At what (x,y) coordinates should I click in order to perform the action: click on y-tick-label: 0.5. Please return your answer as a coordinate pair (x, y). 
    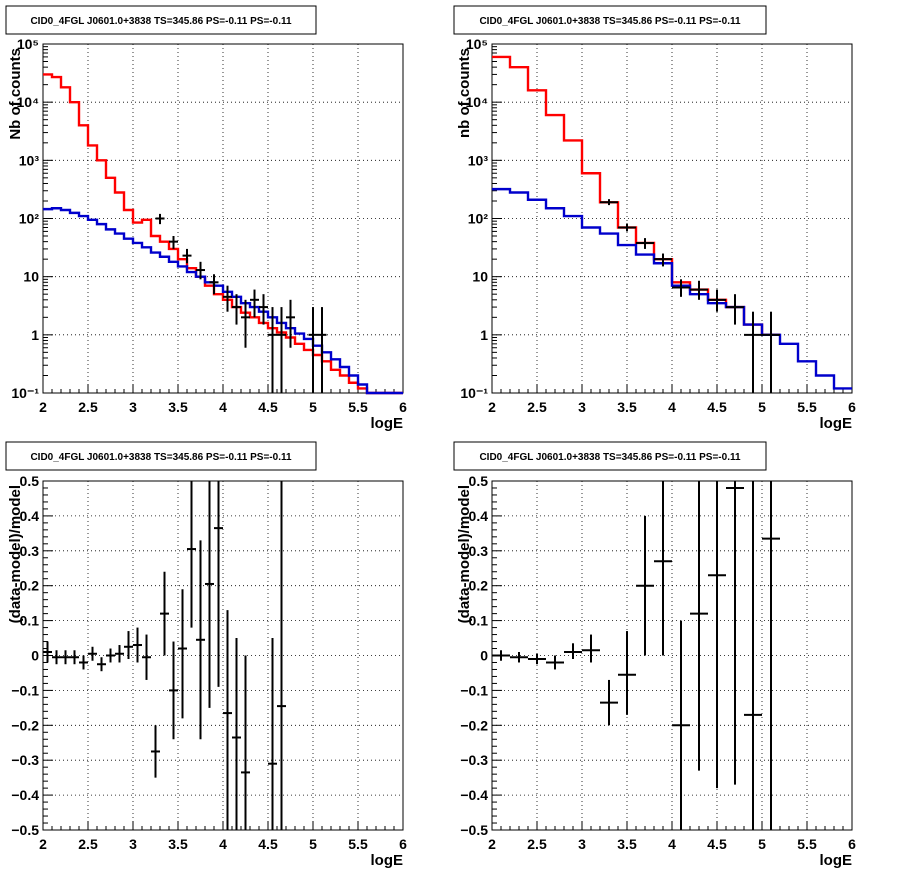
    Looking at the image, I should click on (479, 481).